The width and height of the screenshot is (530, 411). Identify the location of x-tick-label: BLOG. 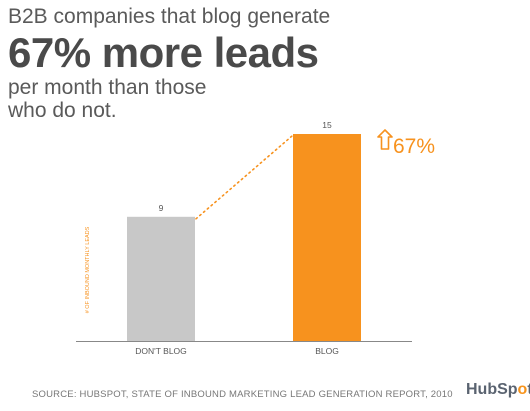
(327, 351).